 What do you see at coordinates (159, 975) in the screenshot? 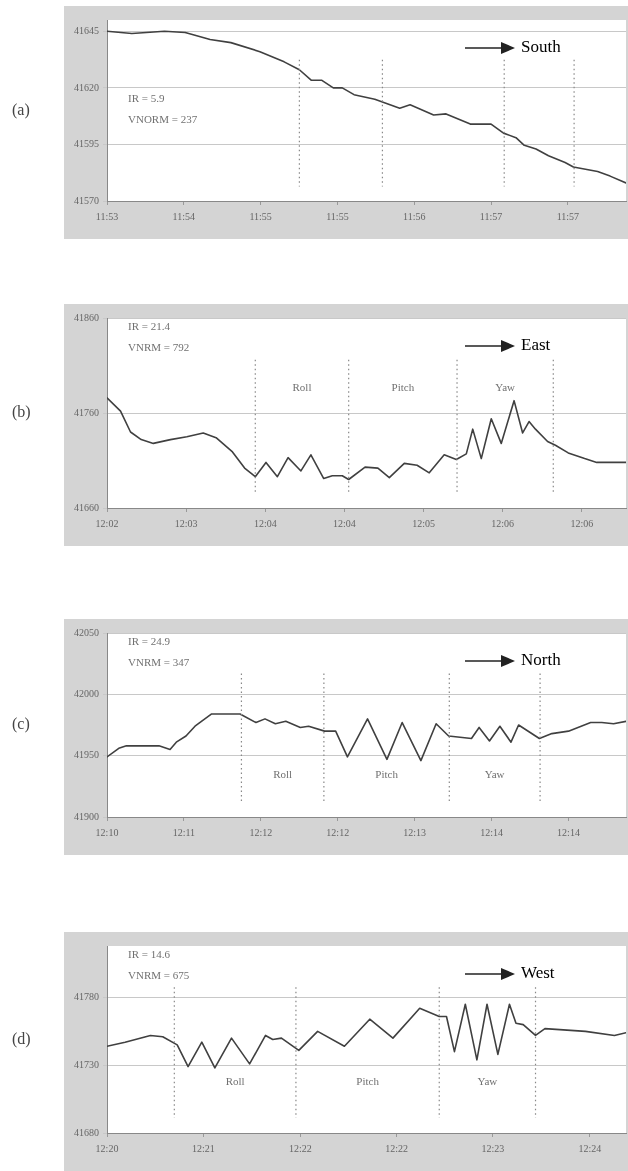
I see `annotation: VNRM = 675` at bounding box center [159, 975].